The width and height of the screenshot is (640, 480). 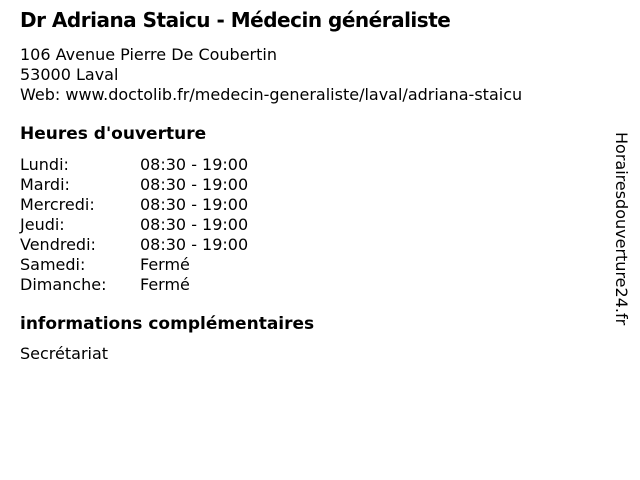 I want to click on hours-row-sunday: Dimanche: Fermé, so click(x=134, y=285).